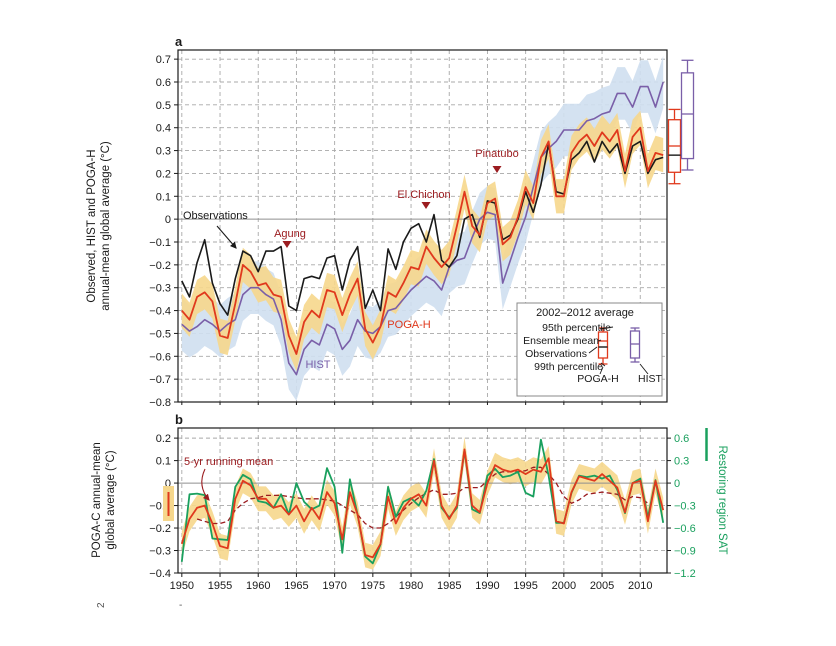 This screenshot has width=836, height=646. Describe the element at coordinates (722, 499) in the screenshot. I see `panel-b-right-ylabel: Restoring region SAT` at that location.